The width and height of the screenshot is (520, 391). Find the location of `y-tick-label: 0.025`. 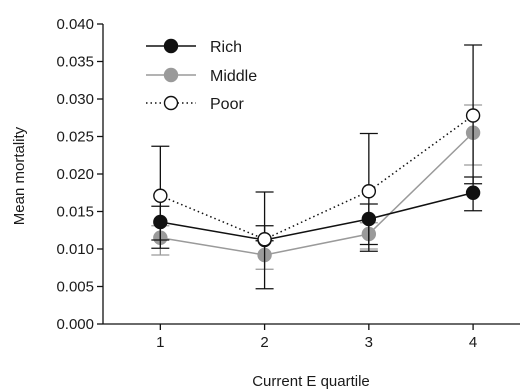

y-tick-label: 0.025 is located at coordinates (75, 137).